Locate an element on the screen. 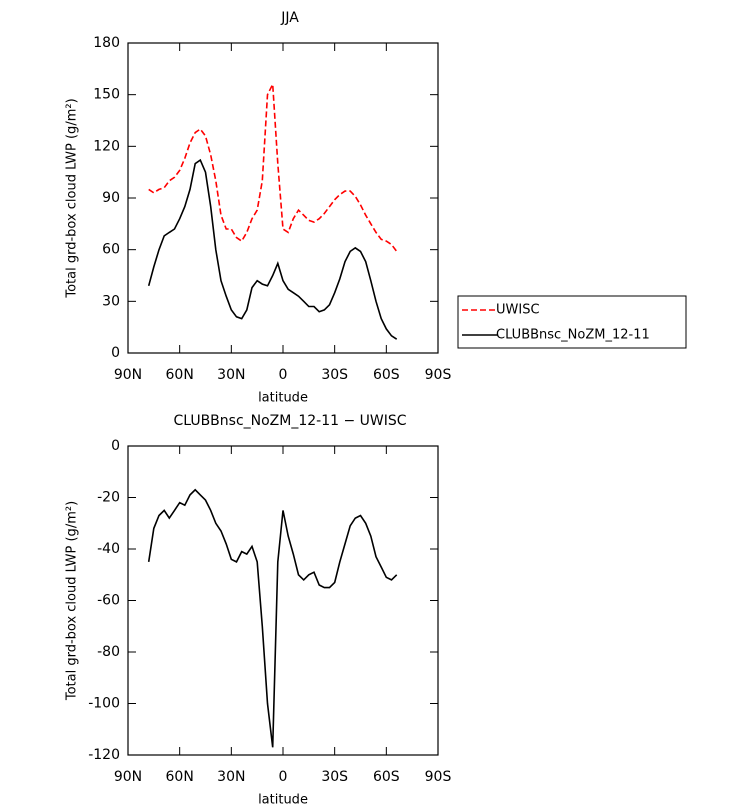  chart-title: JJA is located at coordinates (289, 18).